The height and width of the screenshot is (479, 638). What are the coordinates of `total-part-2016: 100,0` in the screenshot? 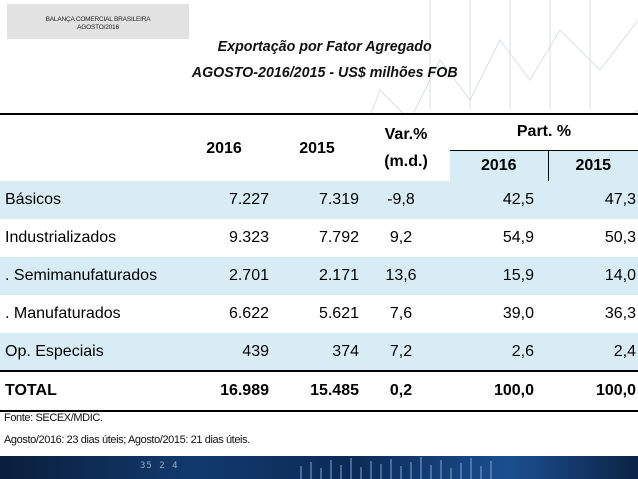 It's located at (499, 391).